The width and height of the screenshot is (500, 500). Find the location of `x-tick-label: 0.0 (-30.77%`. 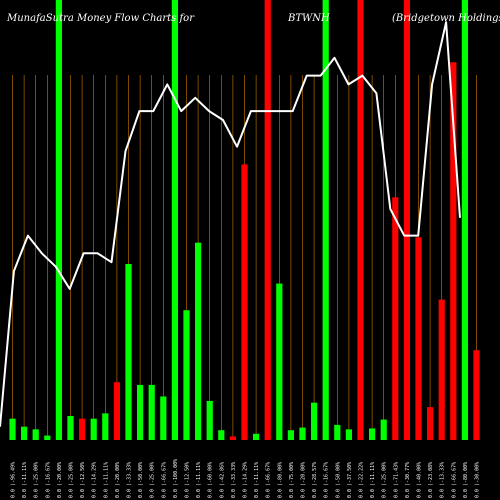

x-tick-label: 0.0 (-30.77% is located at coordinates (408, 480).